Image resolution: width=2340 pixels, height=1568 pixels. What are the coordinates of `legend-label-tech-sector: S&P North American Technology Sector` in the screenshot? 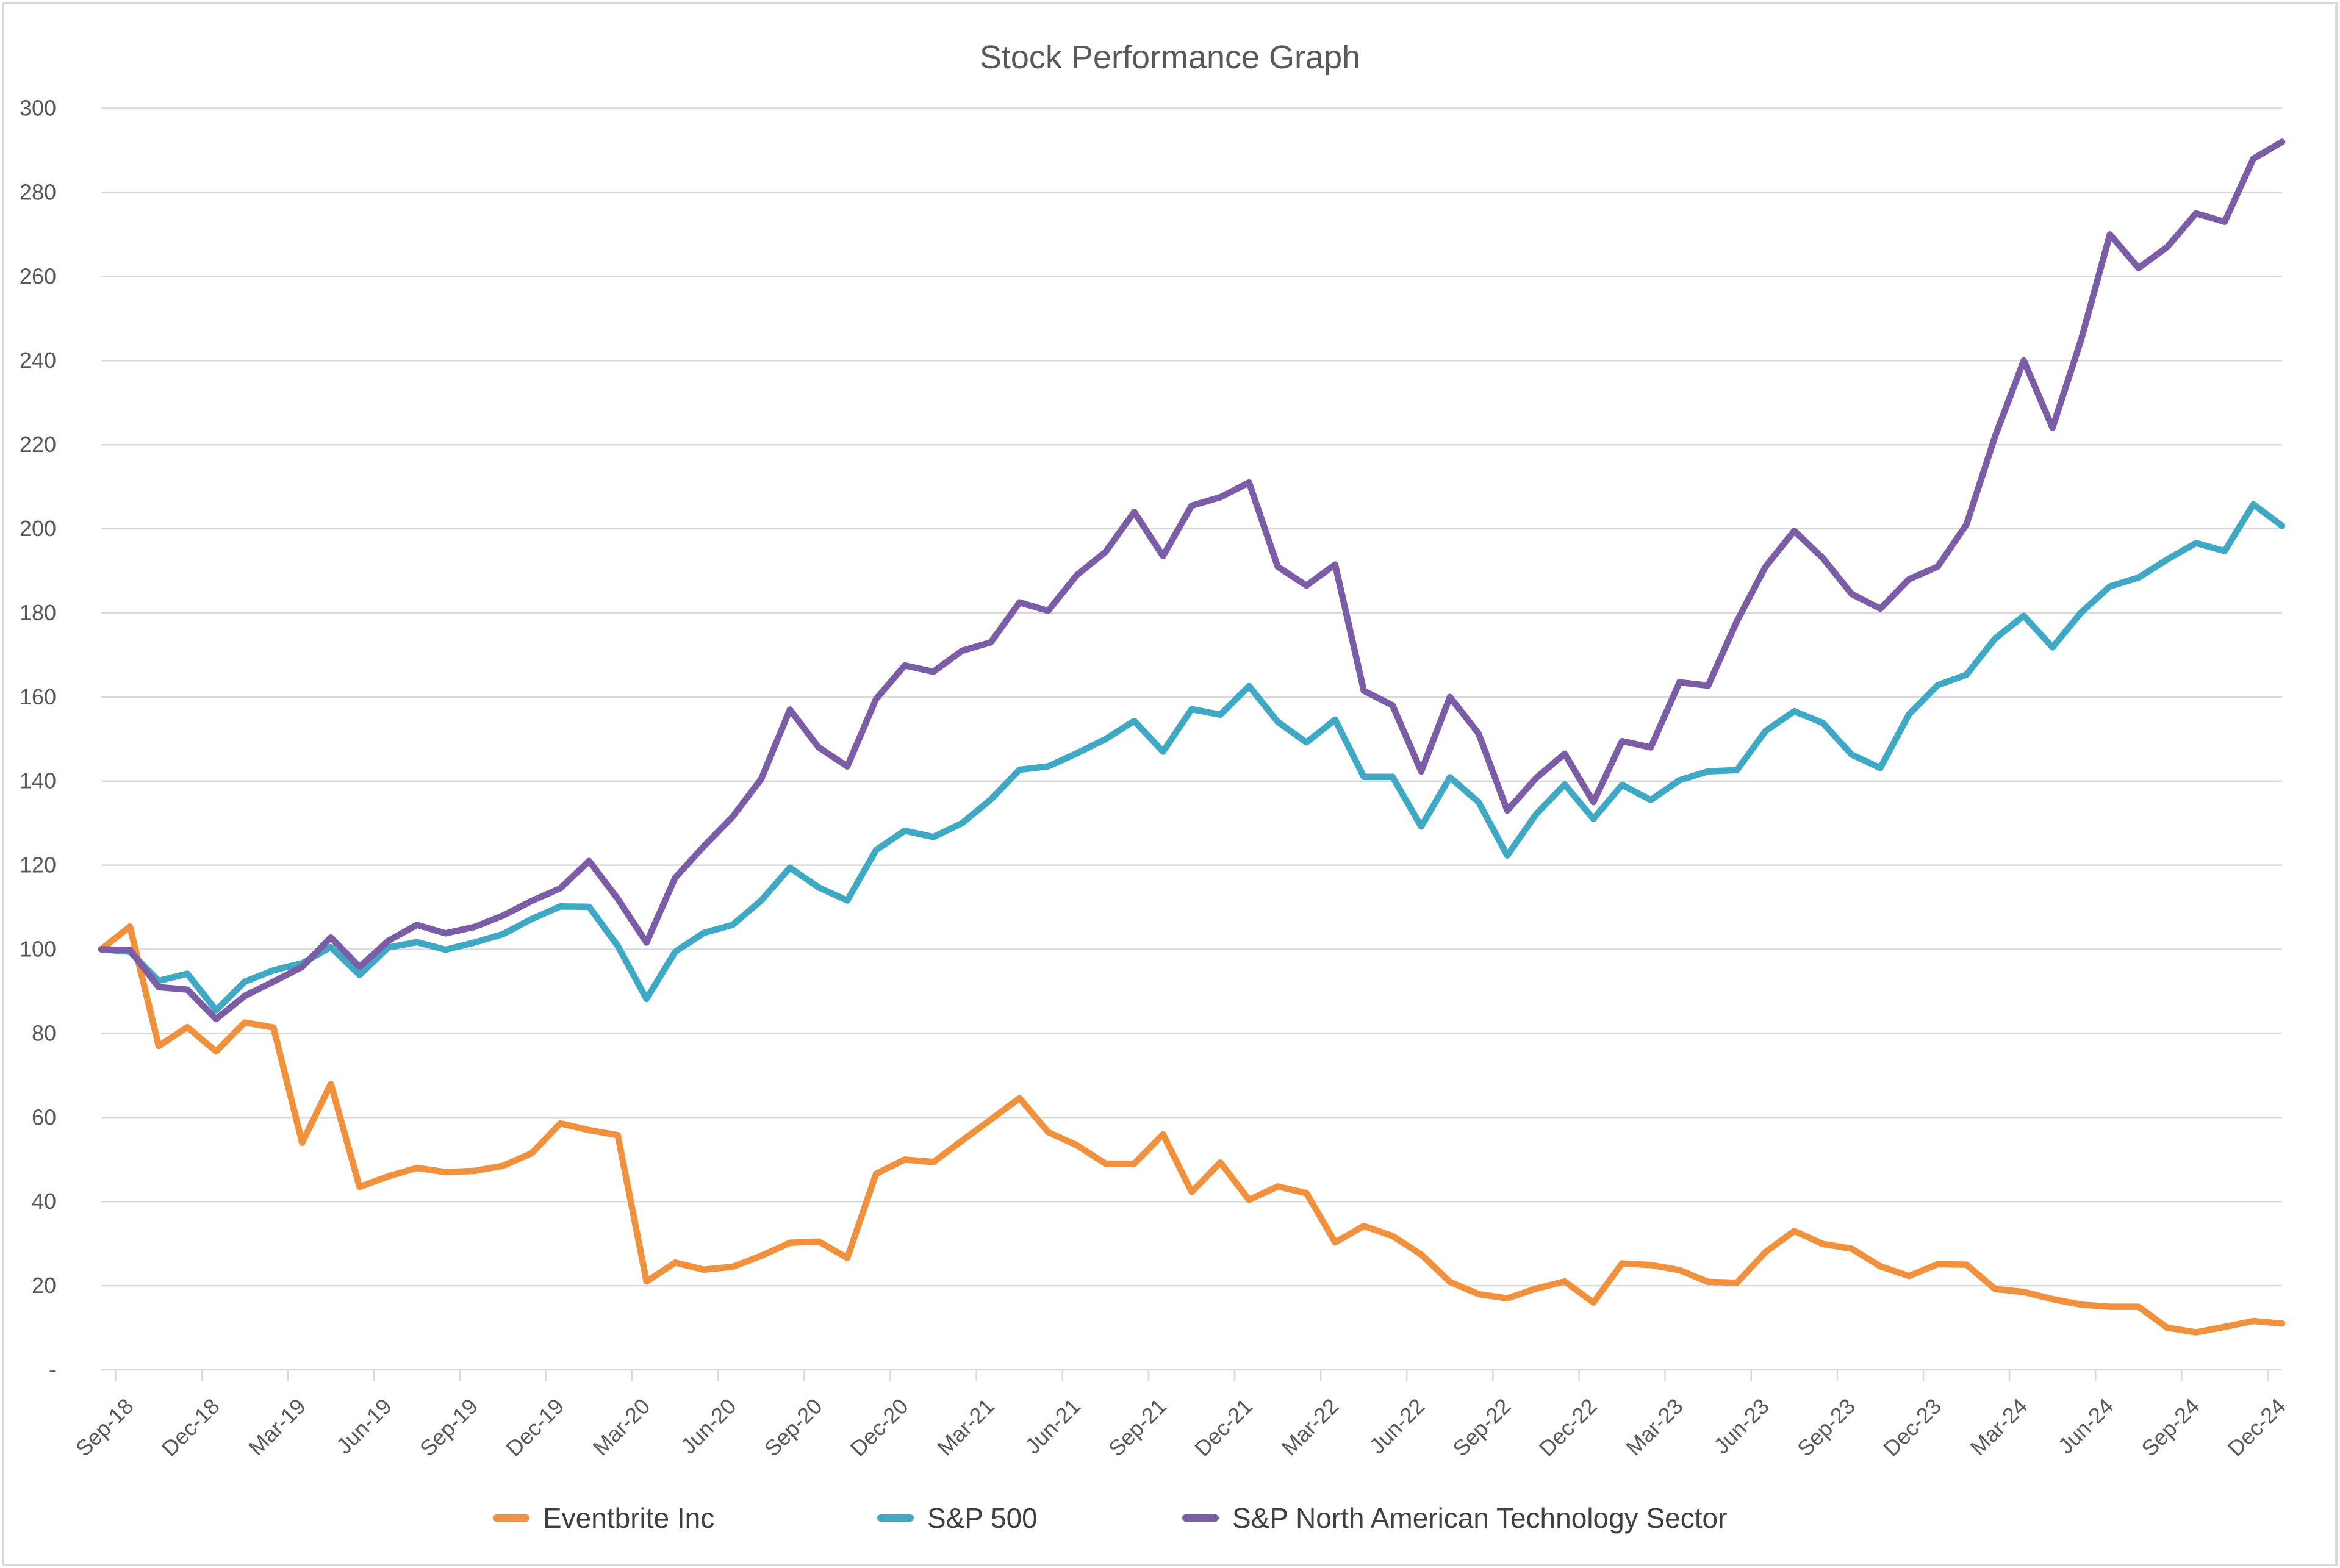 It's located at (1480, 1518).